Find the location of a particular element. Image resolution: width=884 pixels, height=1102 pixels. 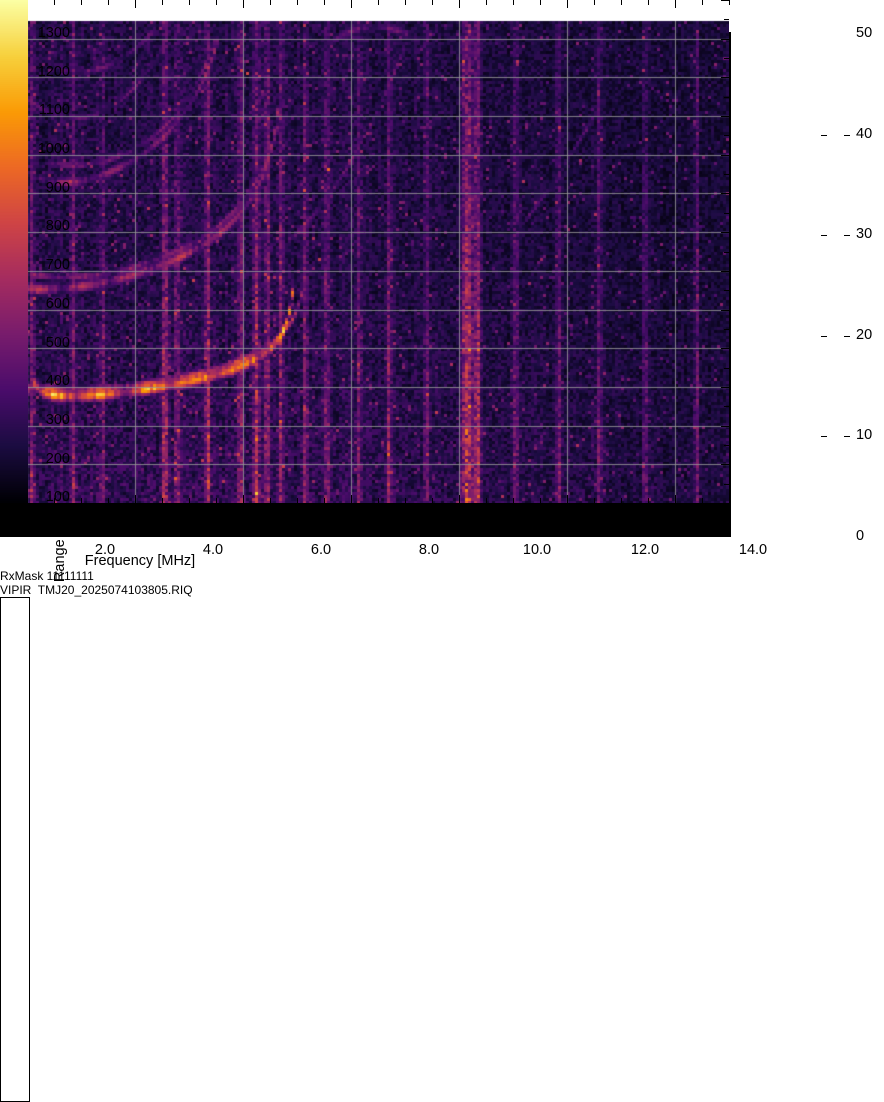

x-tick-label-6.0: 6.0 is located at coordinates (321, 550).